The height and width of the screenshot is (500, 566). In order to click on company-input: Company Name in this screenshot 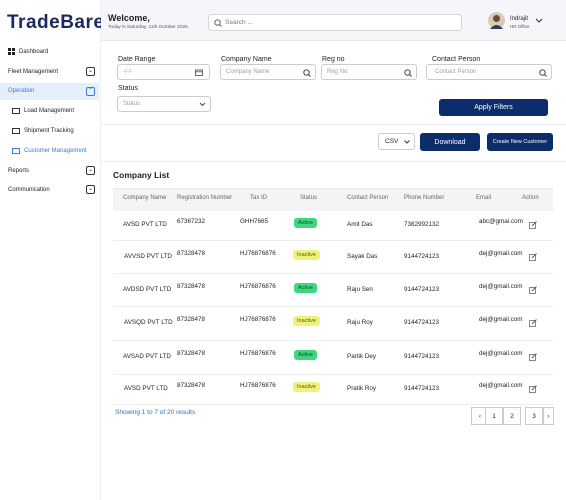, I will do `click(268, 72)`.